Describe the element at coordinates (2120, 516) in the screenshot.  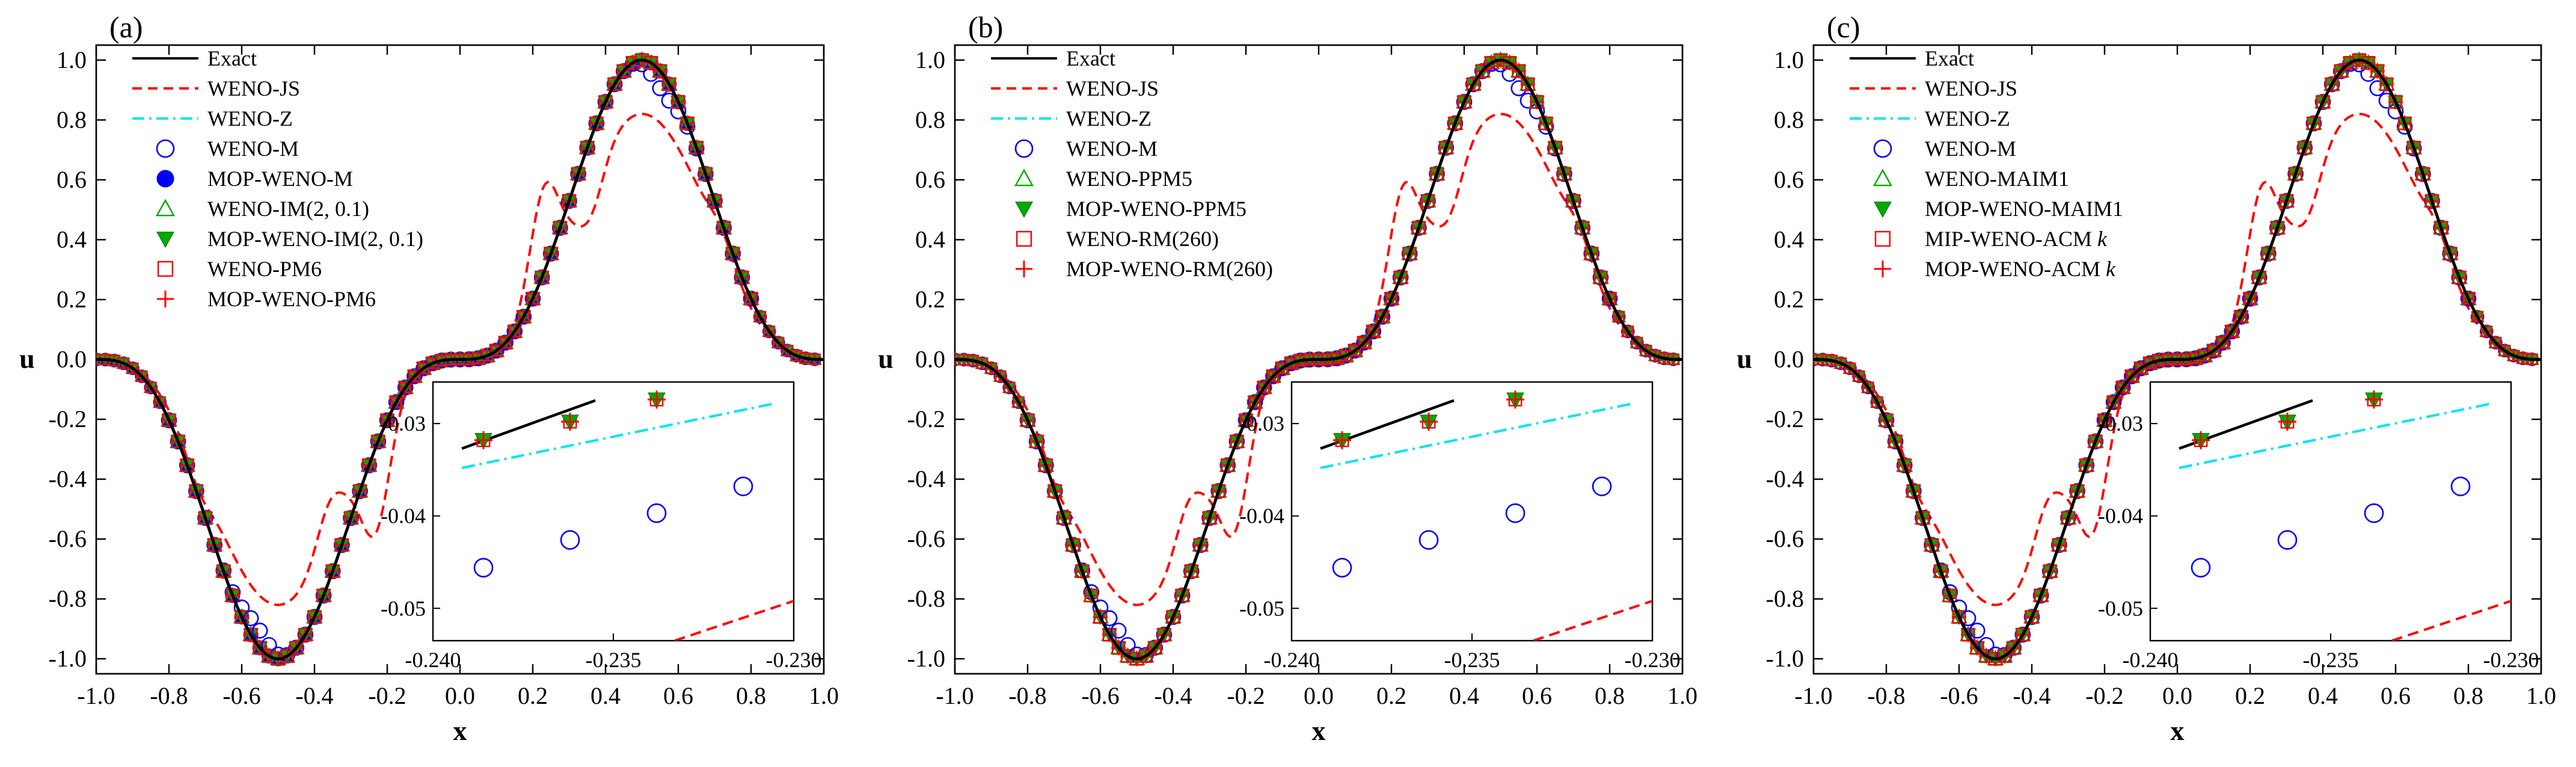
I see `inset-y-tick-label: -0.04` at that location.